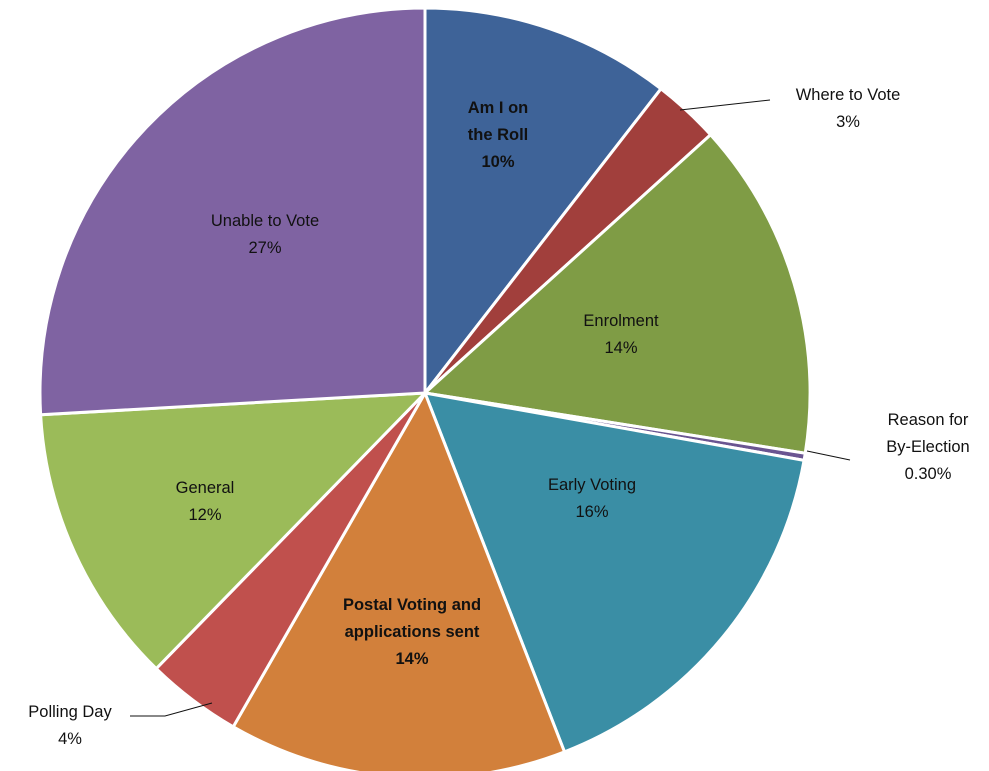 Image resolution: width=989 pixels, height=771 pixels. I want to click on slice-label-where-to-vote-line-1: Where to Vote, so click(848, 95).